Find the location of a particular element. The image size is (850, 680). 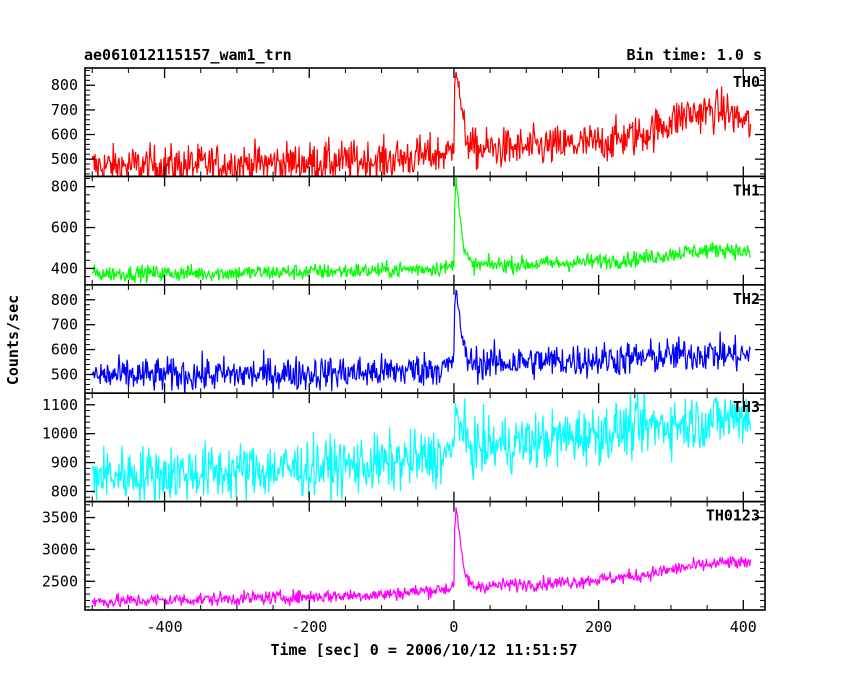

x-tick-label: 200 is located at coordinates (598, 627).